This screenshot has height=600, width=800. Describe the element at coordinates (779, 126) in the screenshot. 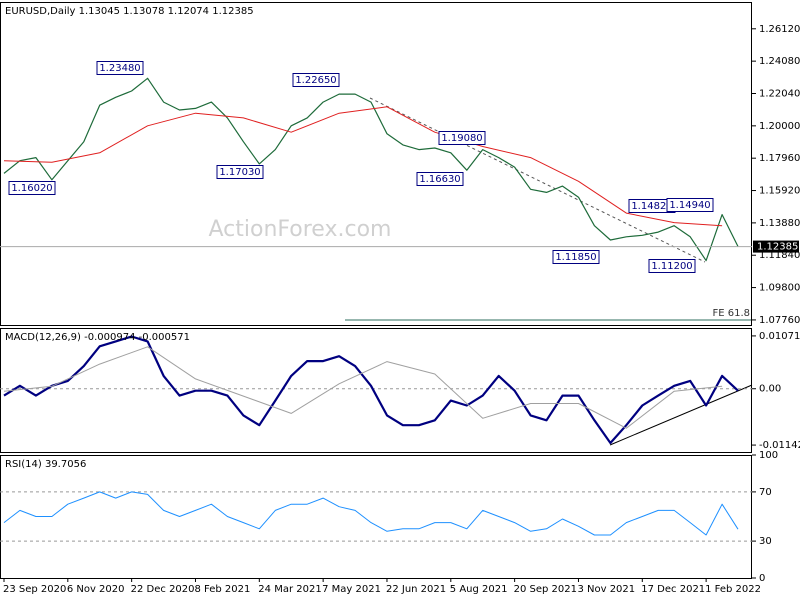

I see `y-tick-label: 1.20000` at that location.